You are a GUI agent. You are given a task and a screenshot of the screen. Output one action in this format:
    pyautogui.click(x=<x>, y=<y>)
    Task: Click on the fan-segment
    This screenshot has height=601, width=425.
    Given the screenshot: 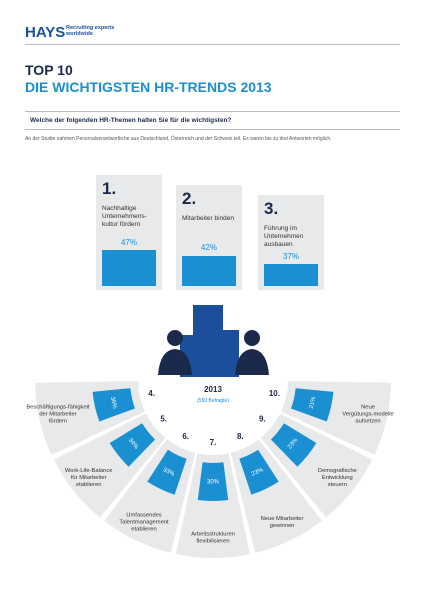 What is the action you would take?
    pyautogui.click(x=213, y=505)
    